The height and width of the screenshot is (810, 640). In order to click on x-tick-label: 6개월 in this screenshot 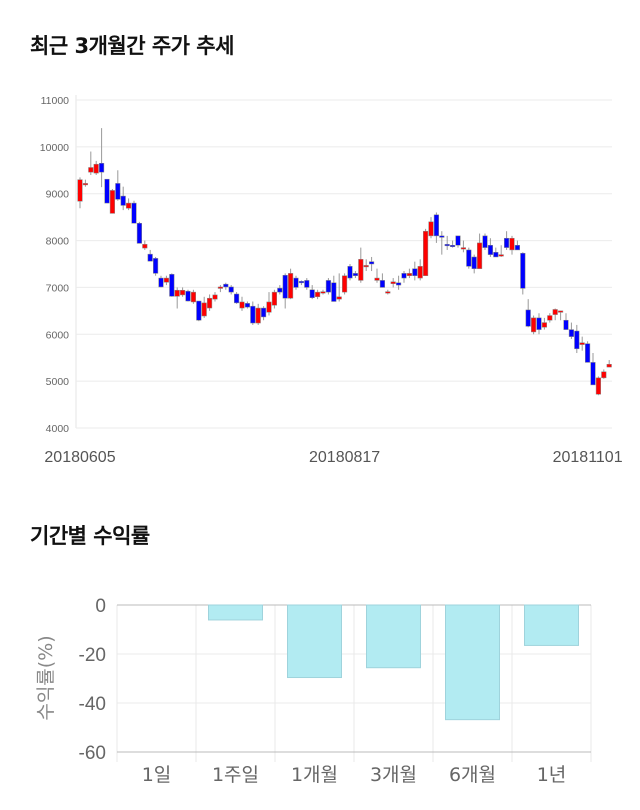, I will do `click(472, 775)`.